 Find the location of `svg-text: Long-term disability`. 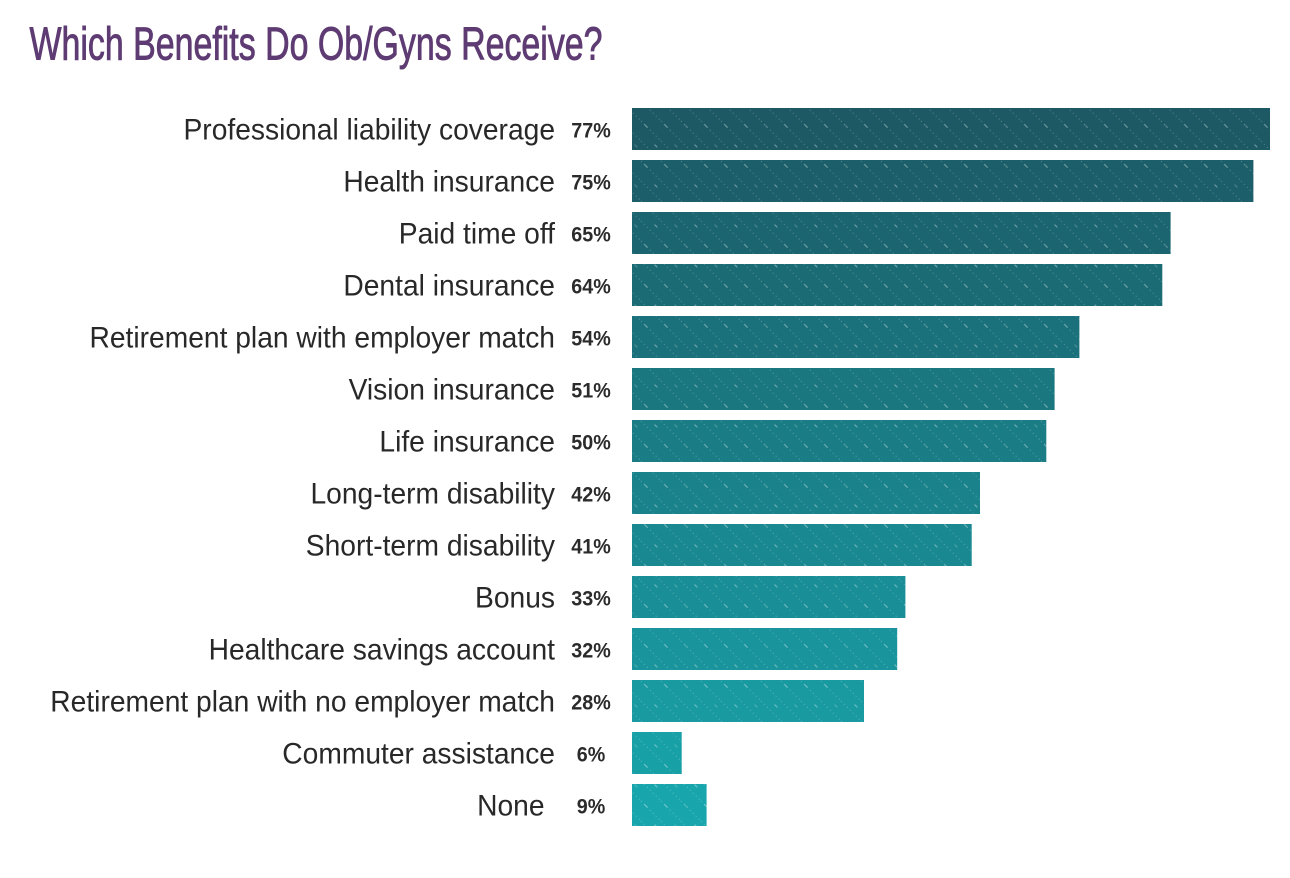

svg-text: Long-term disability is located at coordinates (433, 494).